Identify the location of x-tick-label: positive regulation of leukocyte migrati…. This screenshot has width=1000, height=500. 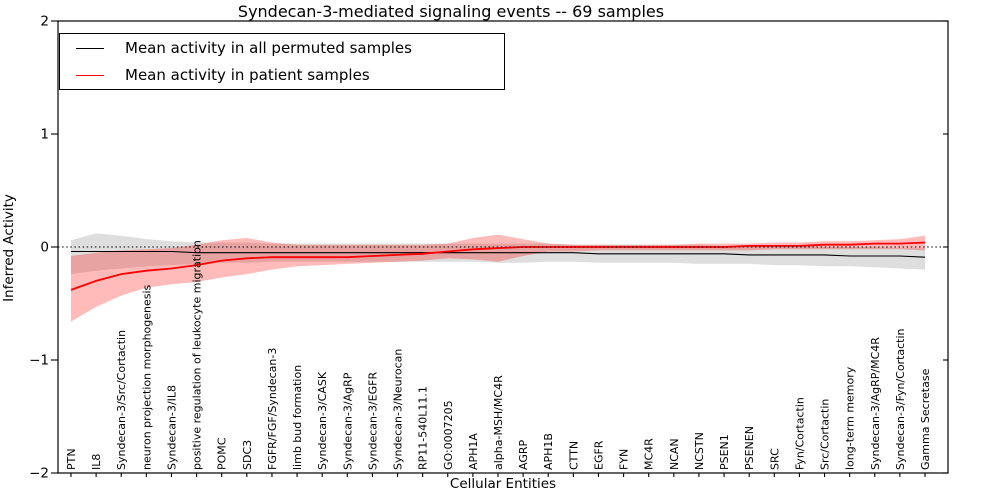
(197, 355).